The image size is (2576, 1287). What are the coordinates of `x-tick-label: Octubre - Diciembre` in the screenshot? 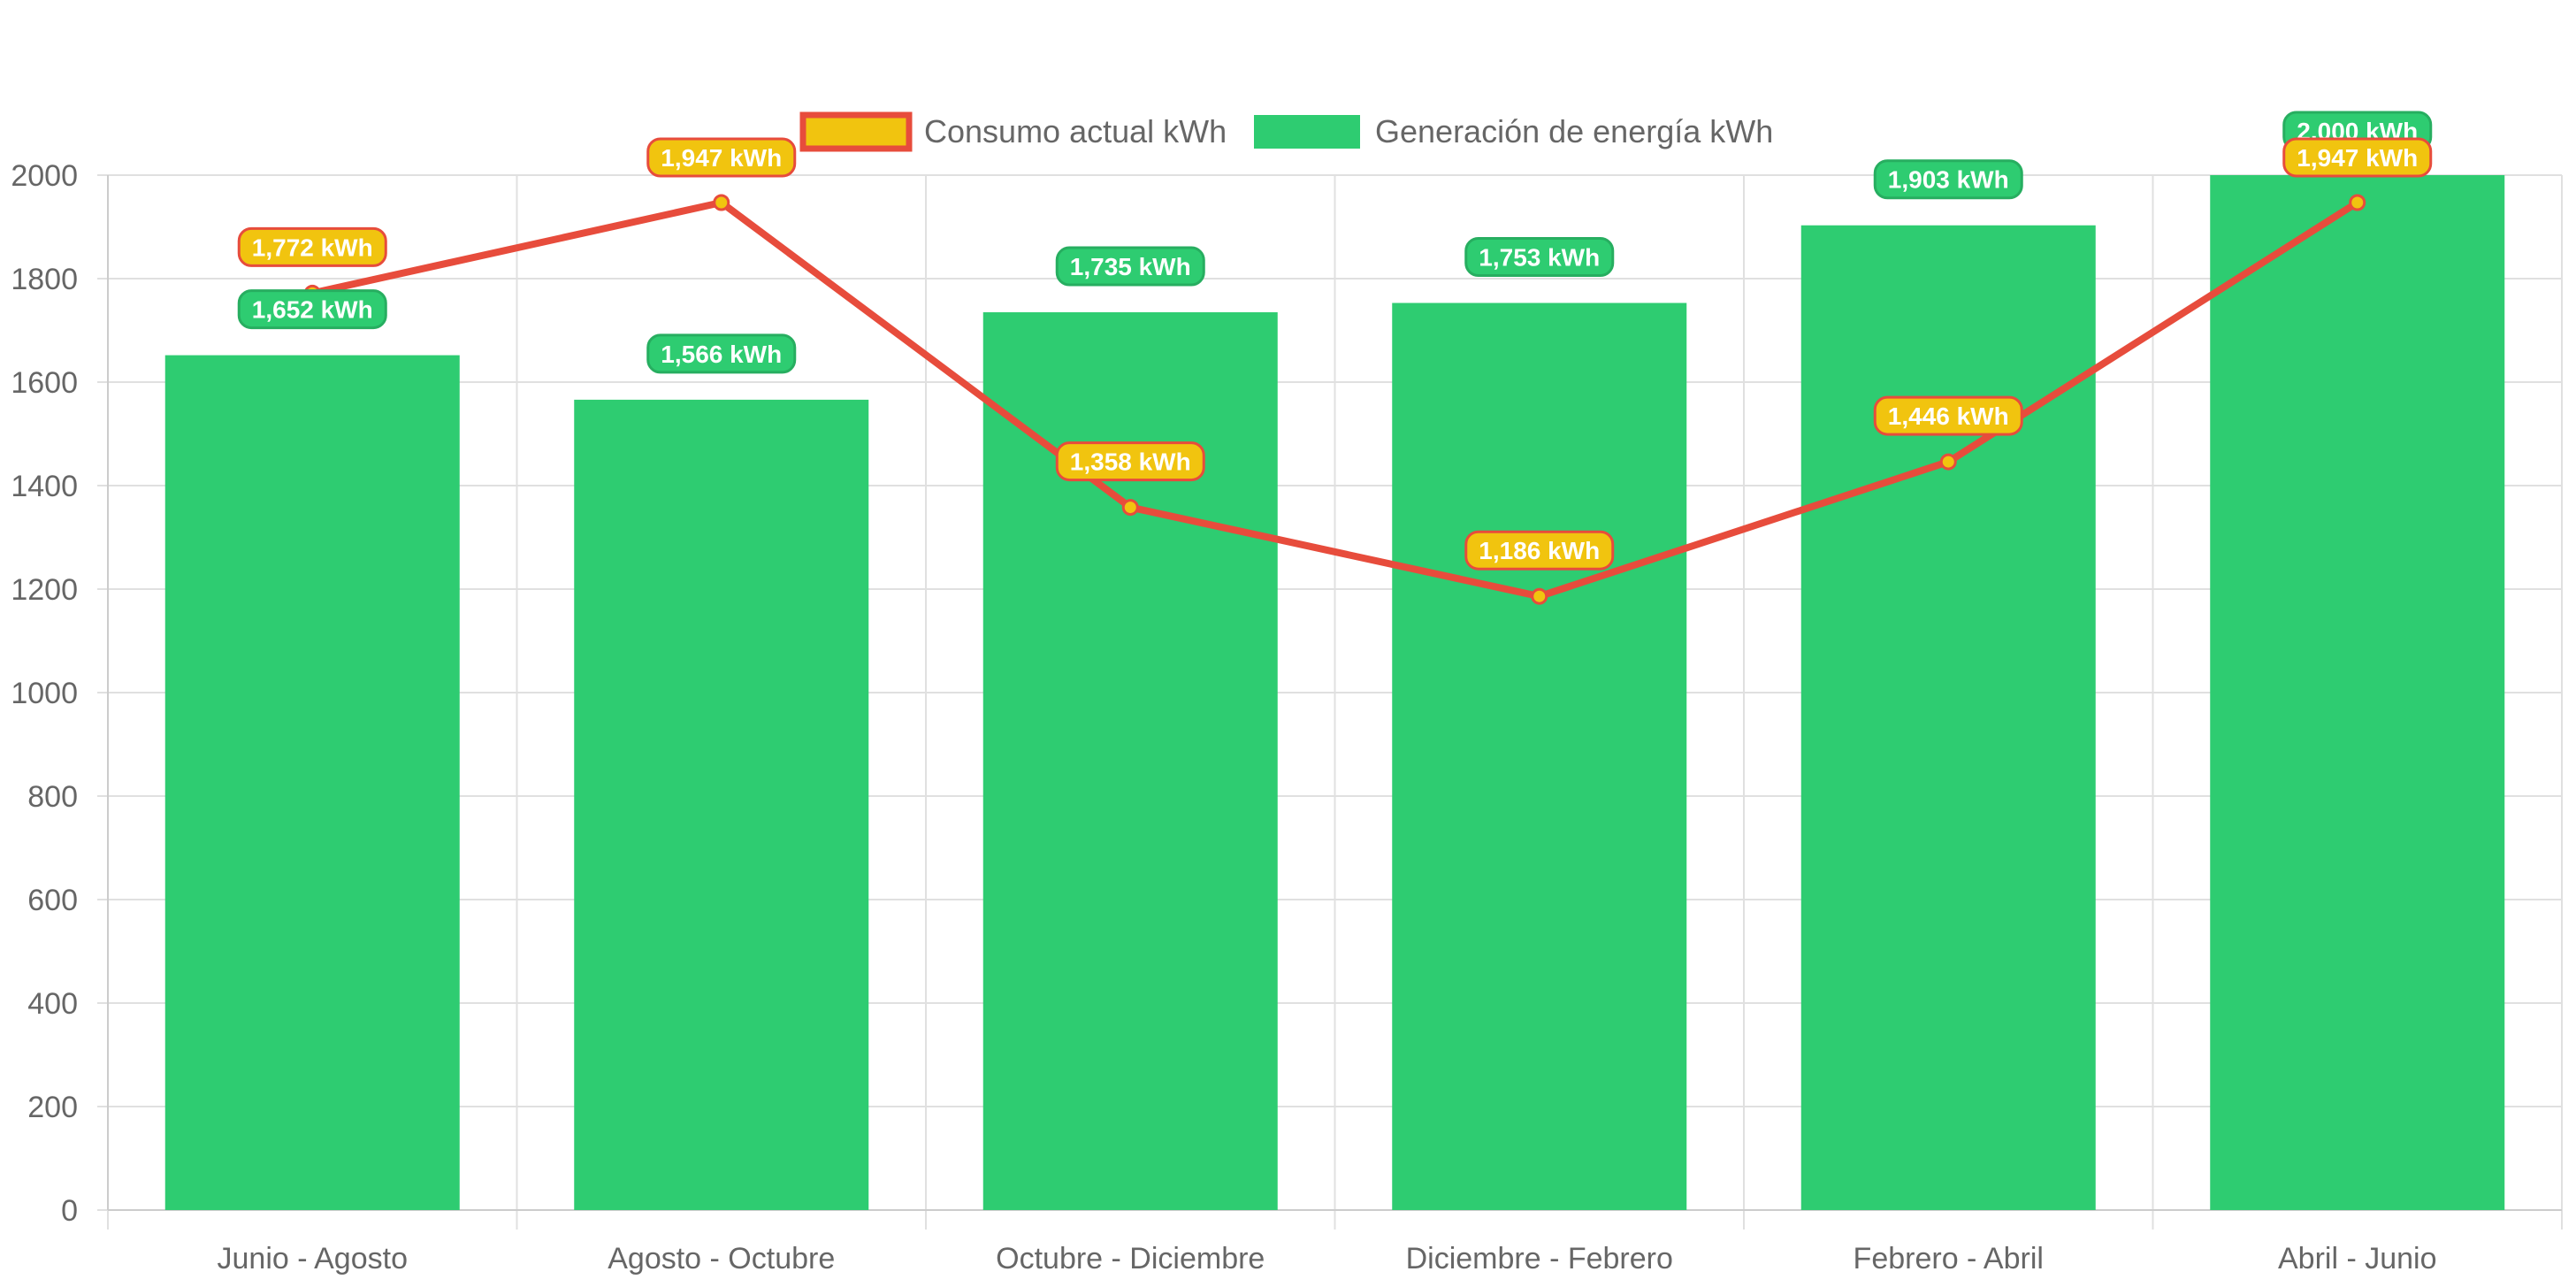 It's located at (1131, 1259).